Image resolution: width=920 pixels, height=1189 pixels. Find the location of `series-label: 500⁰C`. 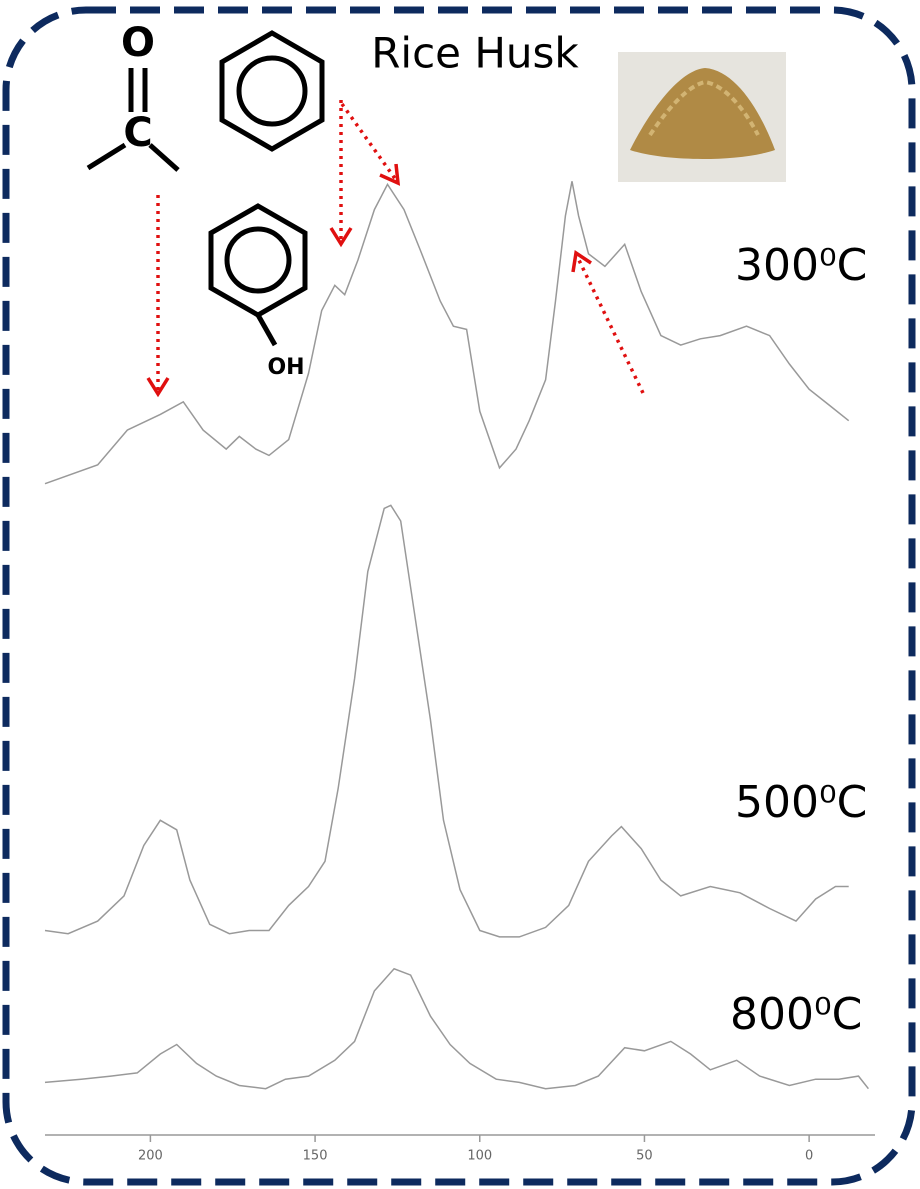

series-label: 500⁰C is located at coordinates (801, 802).